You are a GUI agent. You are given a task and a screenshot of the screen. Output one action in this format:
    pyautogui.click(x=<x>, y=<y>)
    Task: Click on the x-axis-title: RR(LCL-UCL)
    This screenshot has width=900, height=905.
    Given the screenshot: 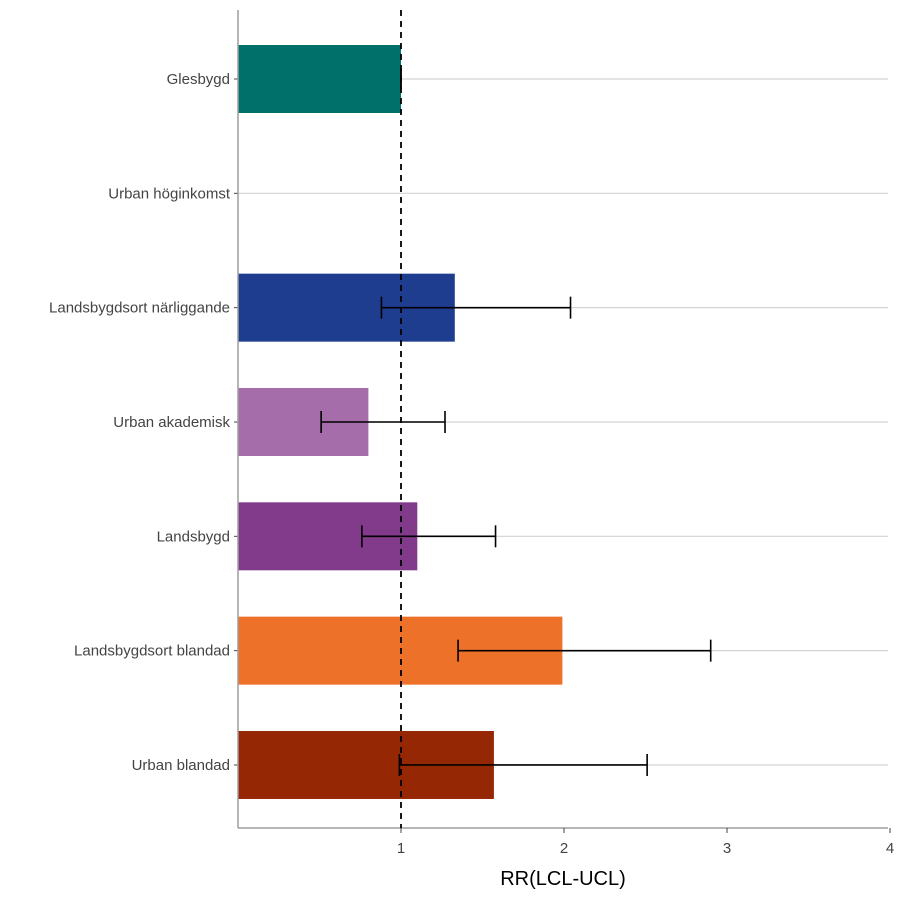 What is the action you would take?
    pyautogui.click(x=563, y=879)
    